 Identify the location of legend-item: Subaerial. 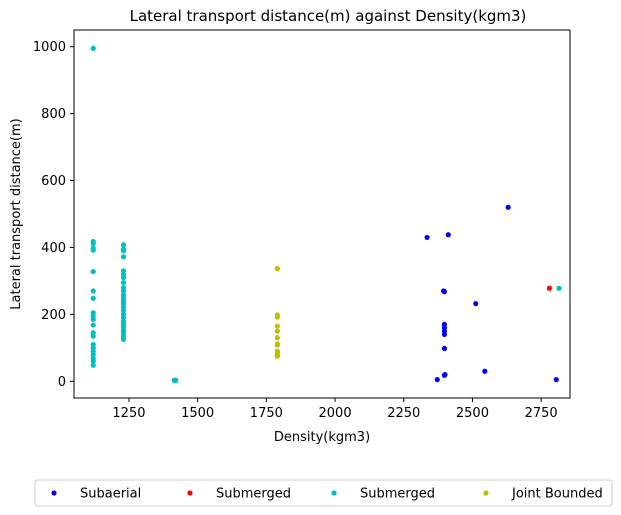
(96, 494).